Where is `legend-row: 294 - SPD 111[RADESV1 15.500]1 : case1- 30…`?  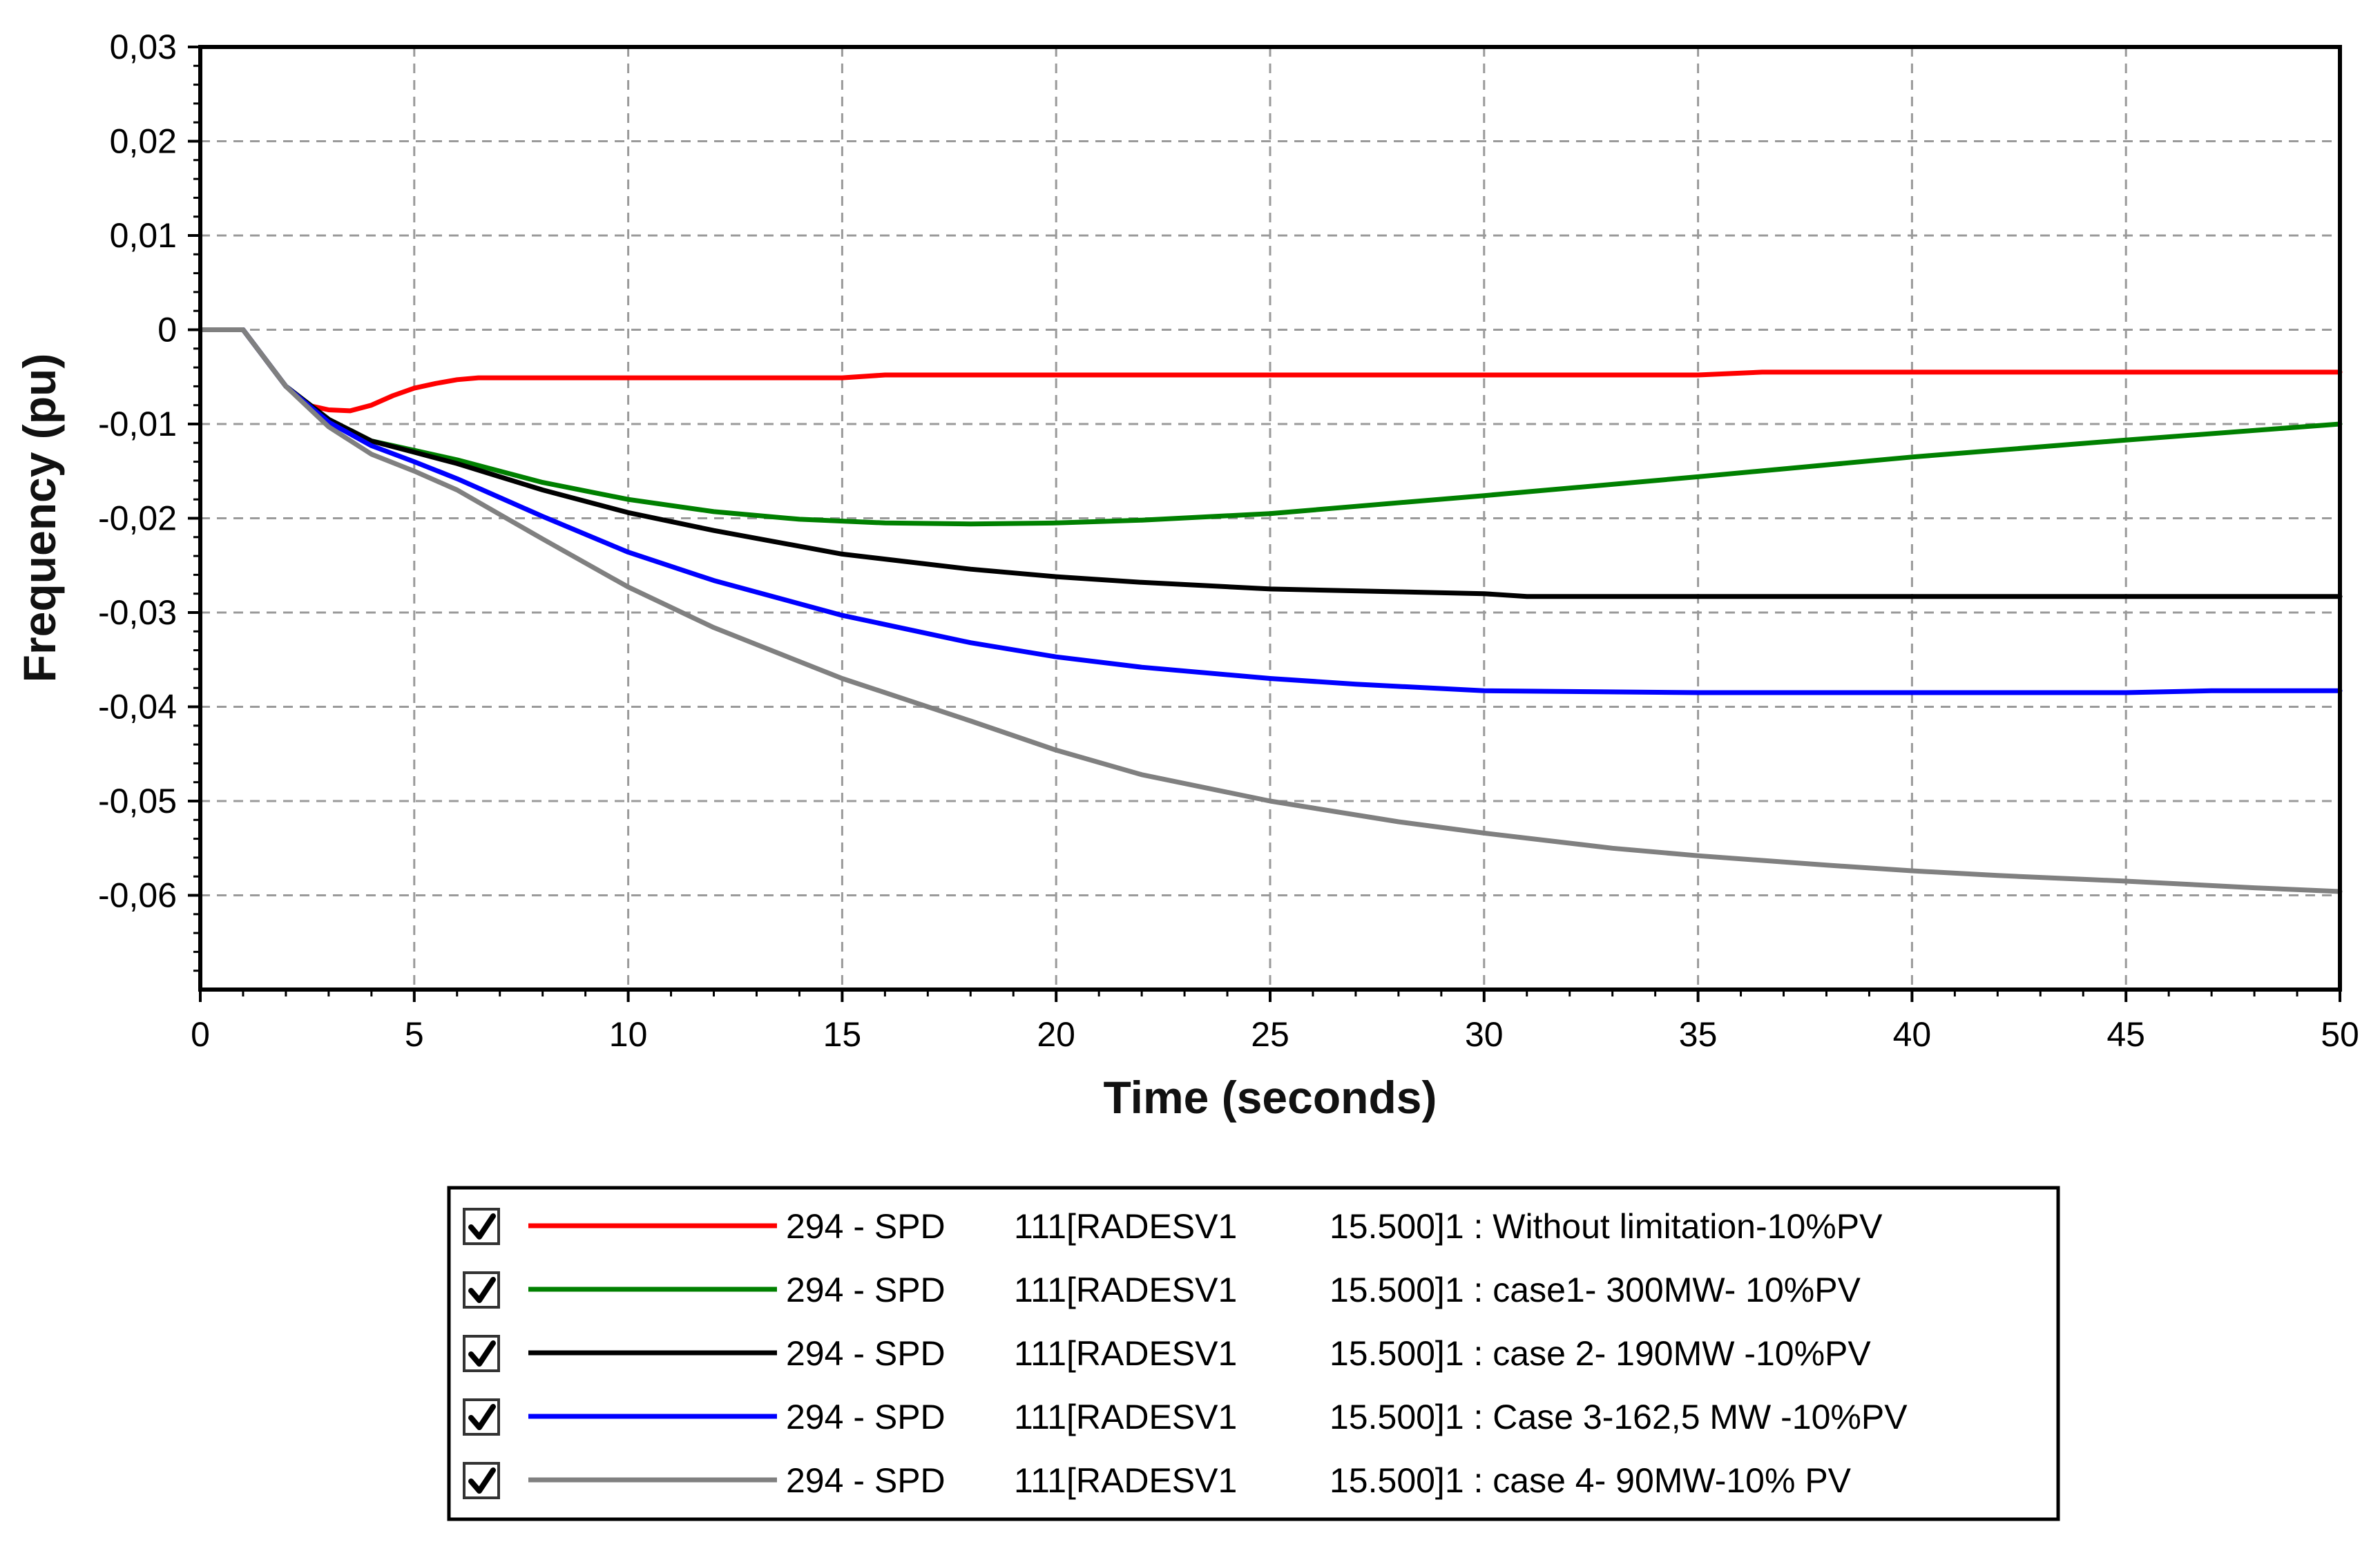 legend-row: 294 - SPD 111[RADESV1 15.500]1 : case1- 30… is located at coordinates (1162, 1290).